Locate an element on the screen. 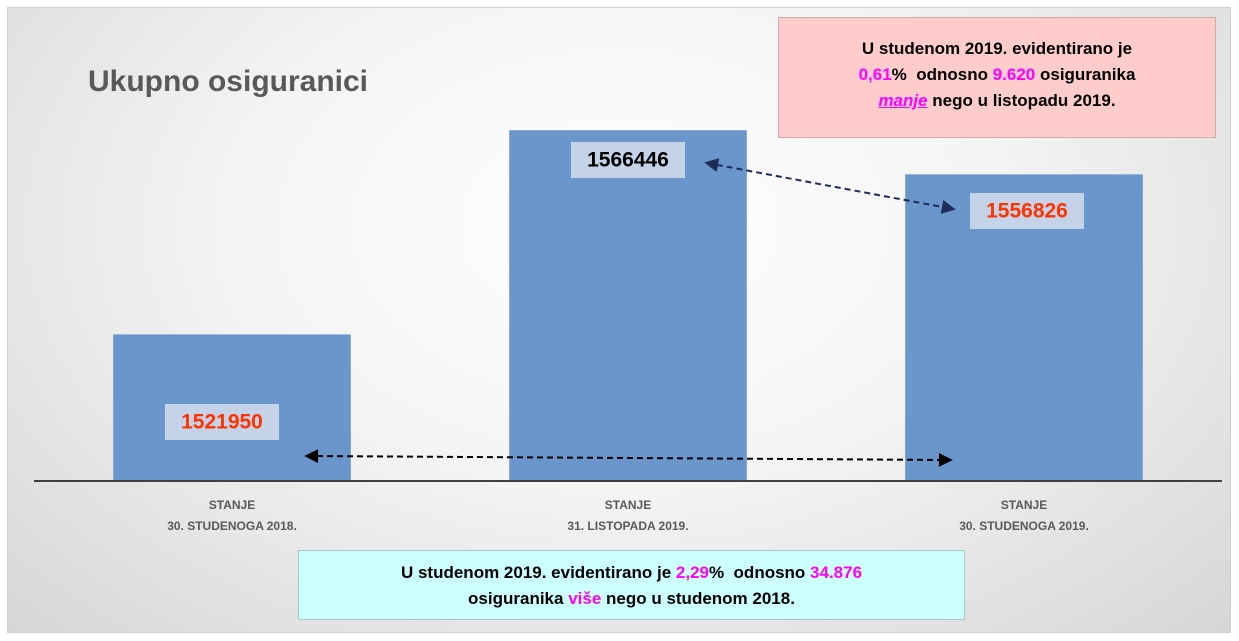  annotation-line: osiguranika više nego u studenom 2018. is located at coordinates (631, 599).